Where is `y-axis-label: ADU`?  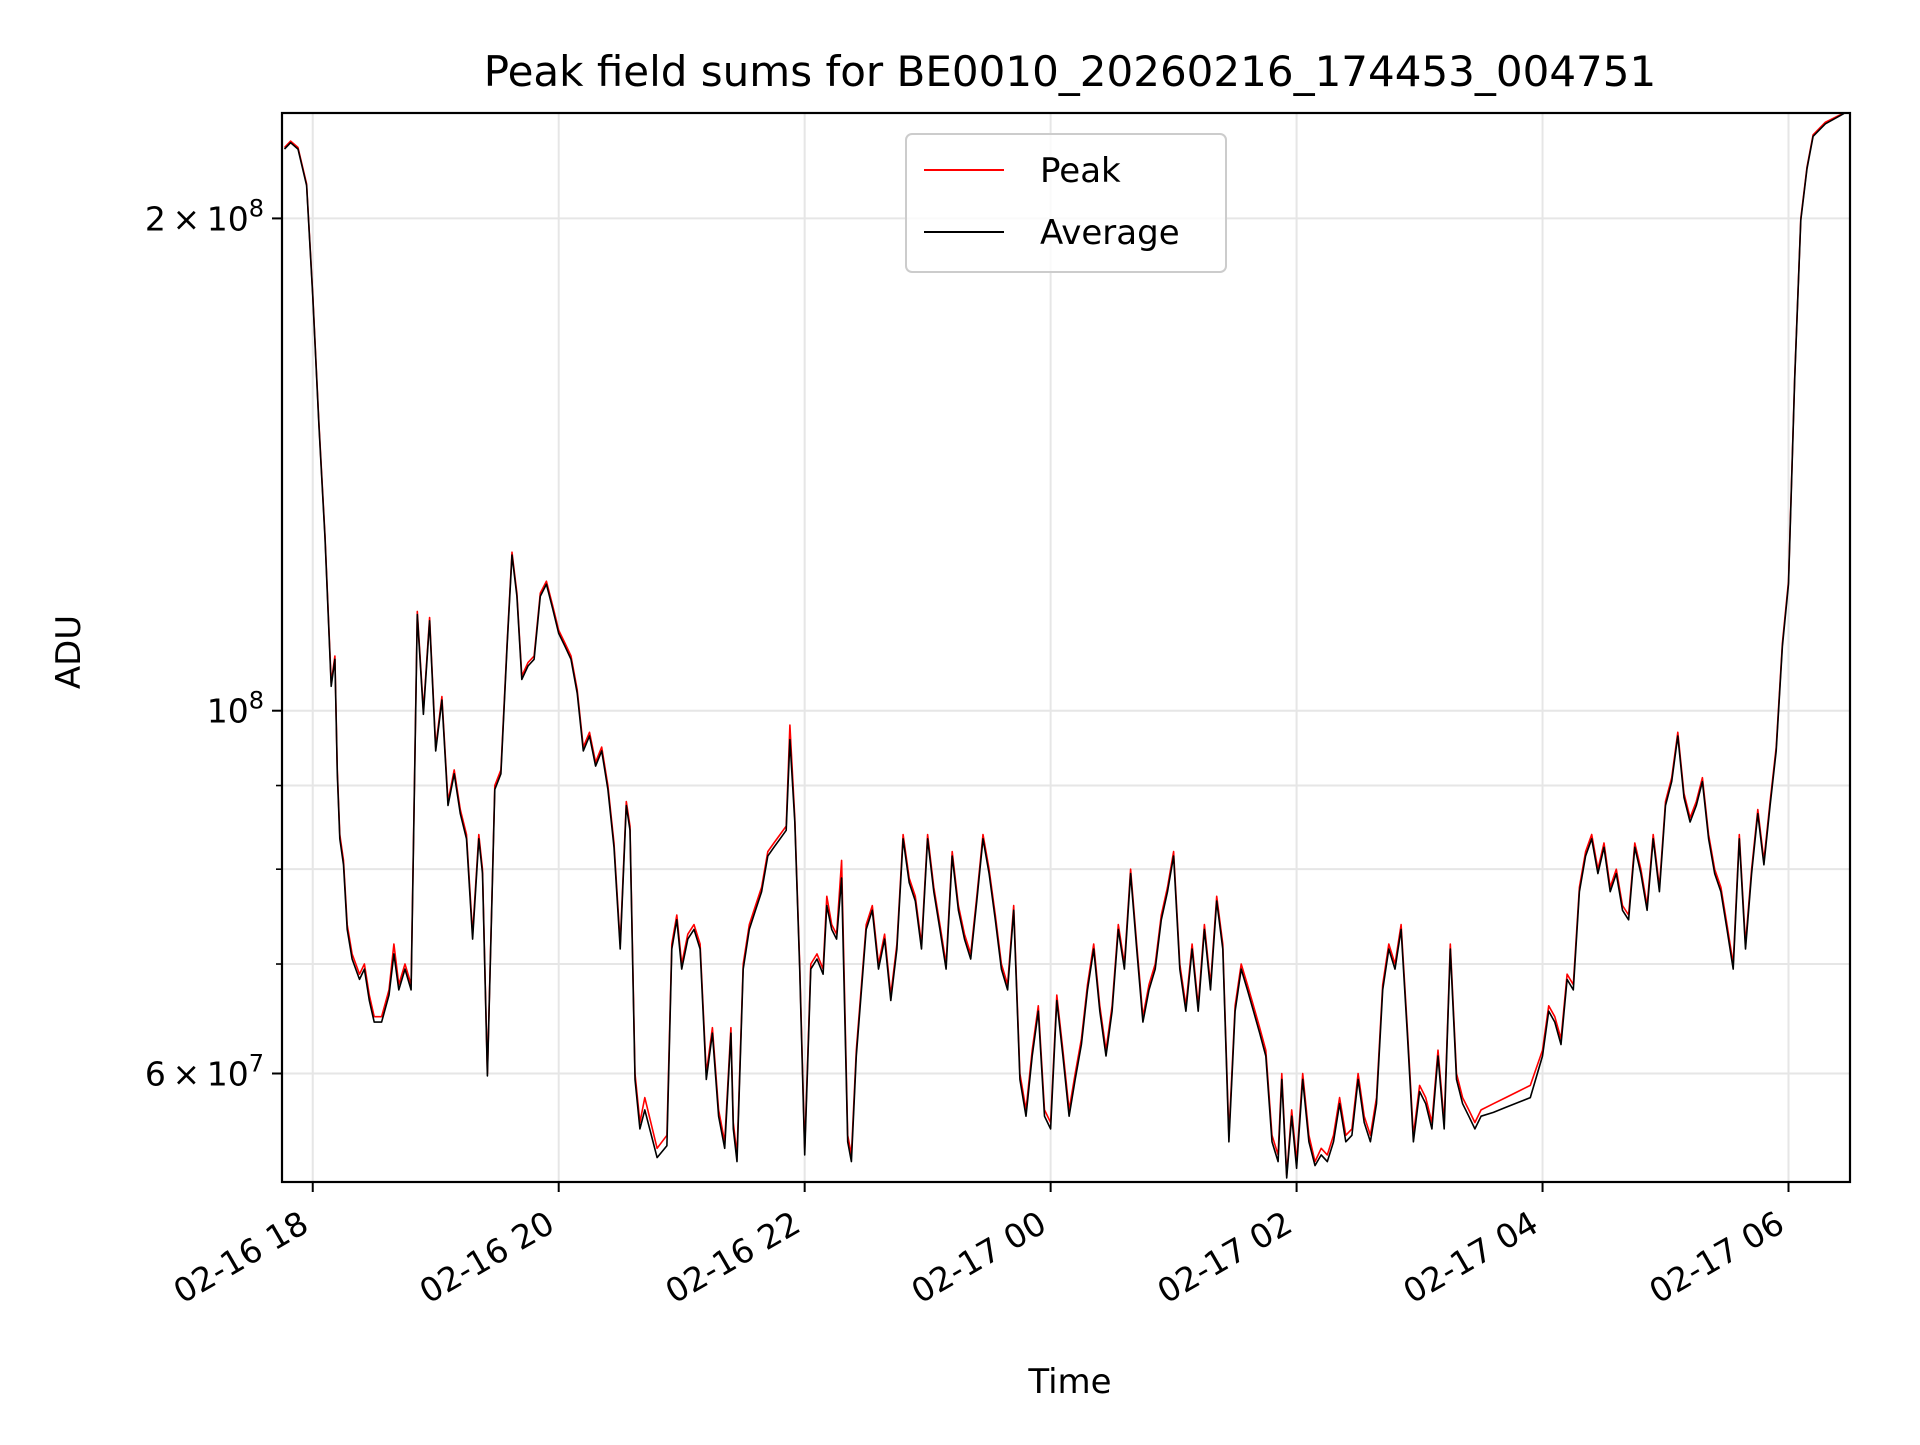
y-axis-label: ADU is located at coordinates (69, 652).